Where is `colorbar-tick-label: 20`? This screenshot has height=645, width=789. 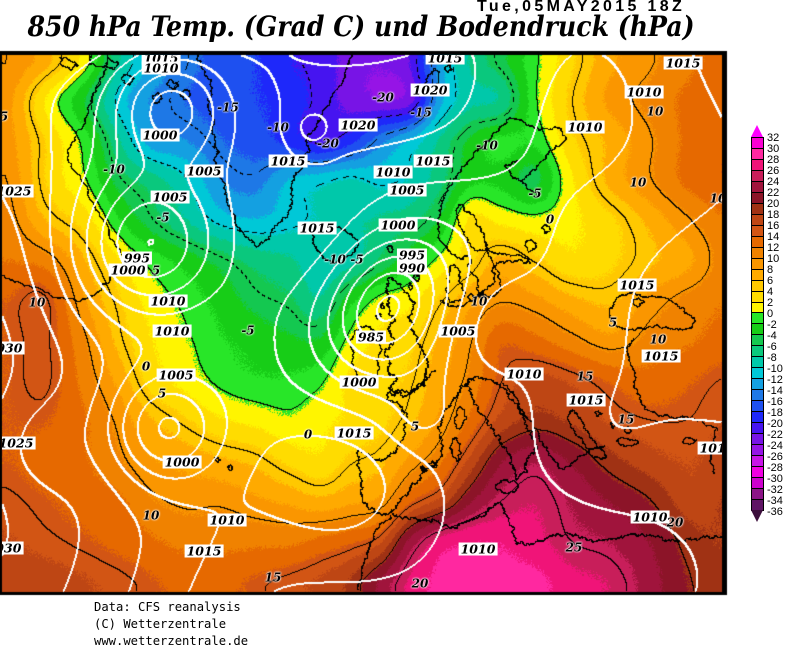 colorbar-tick-label: 20 is located at coordinates (773, 204).